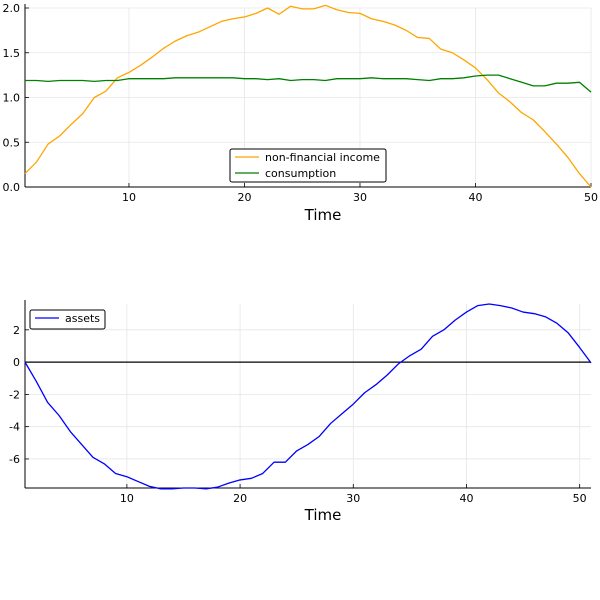 This screenshot has width=600, height=600. I want to click on y-tick-label: 0, so click(16, 362).